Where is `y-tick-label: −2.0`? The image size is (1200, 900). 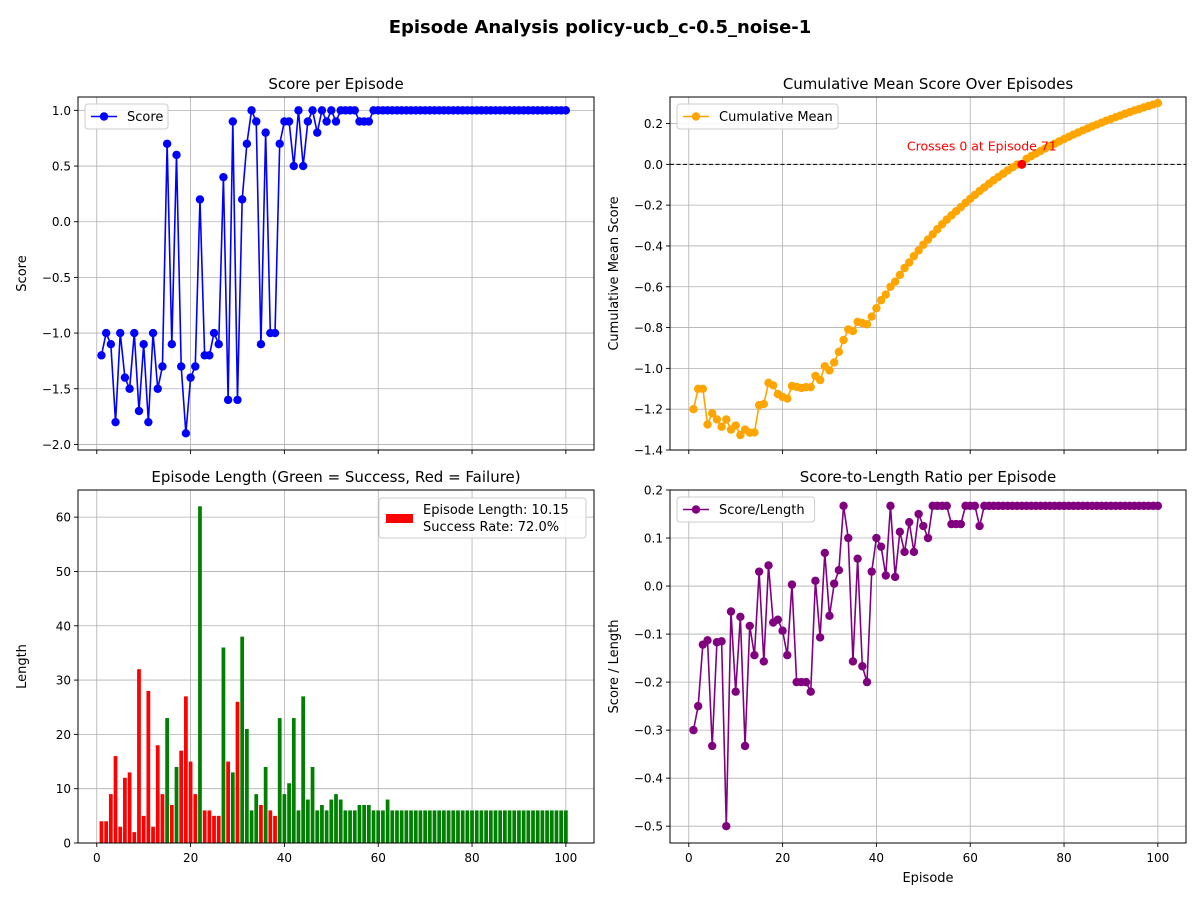 y-tick-label: −2.0 is located at coordinates (56, 445).